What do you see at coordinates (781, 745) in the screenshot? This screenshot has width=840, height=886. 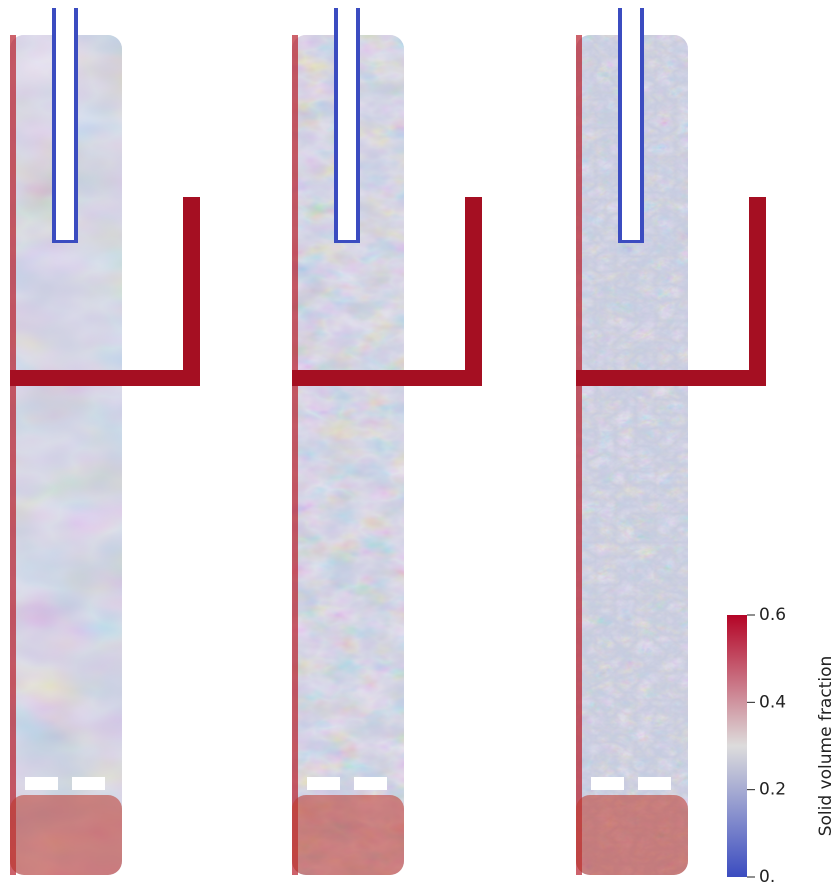 I see `colorbar: Solid volume fraction 0. 0.2 0.4 0.6` at bounding box center [781, 745].